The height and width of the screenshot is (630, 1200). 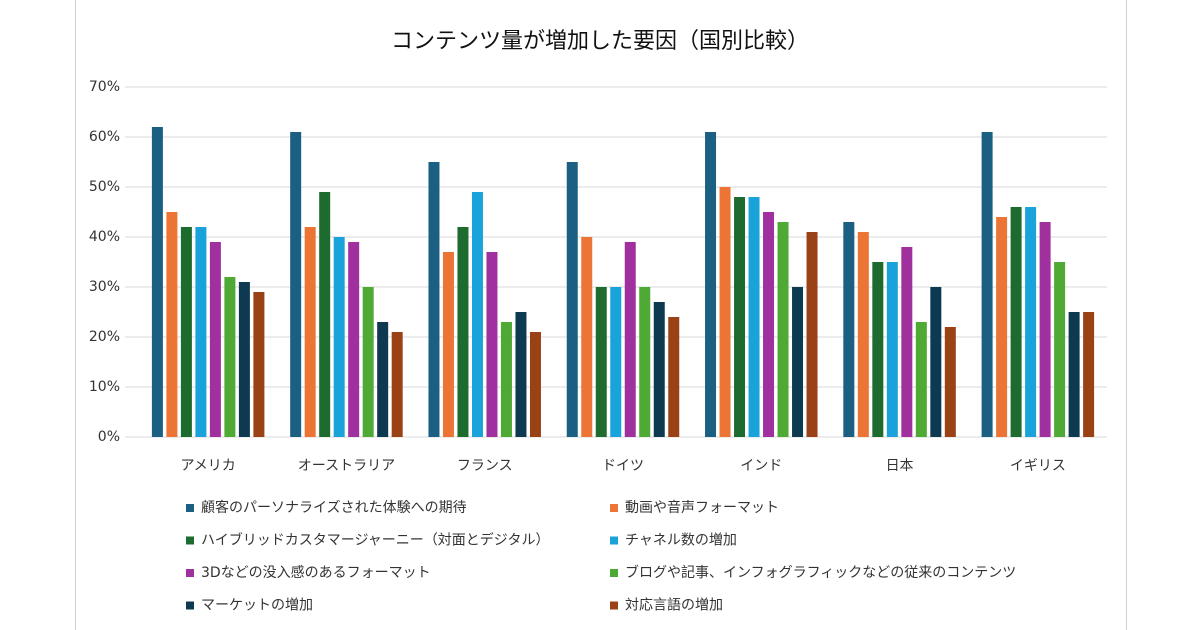 I want to click on y-tick-label: 10%, so click(x=104, y=387).